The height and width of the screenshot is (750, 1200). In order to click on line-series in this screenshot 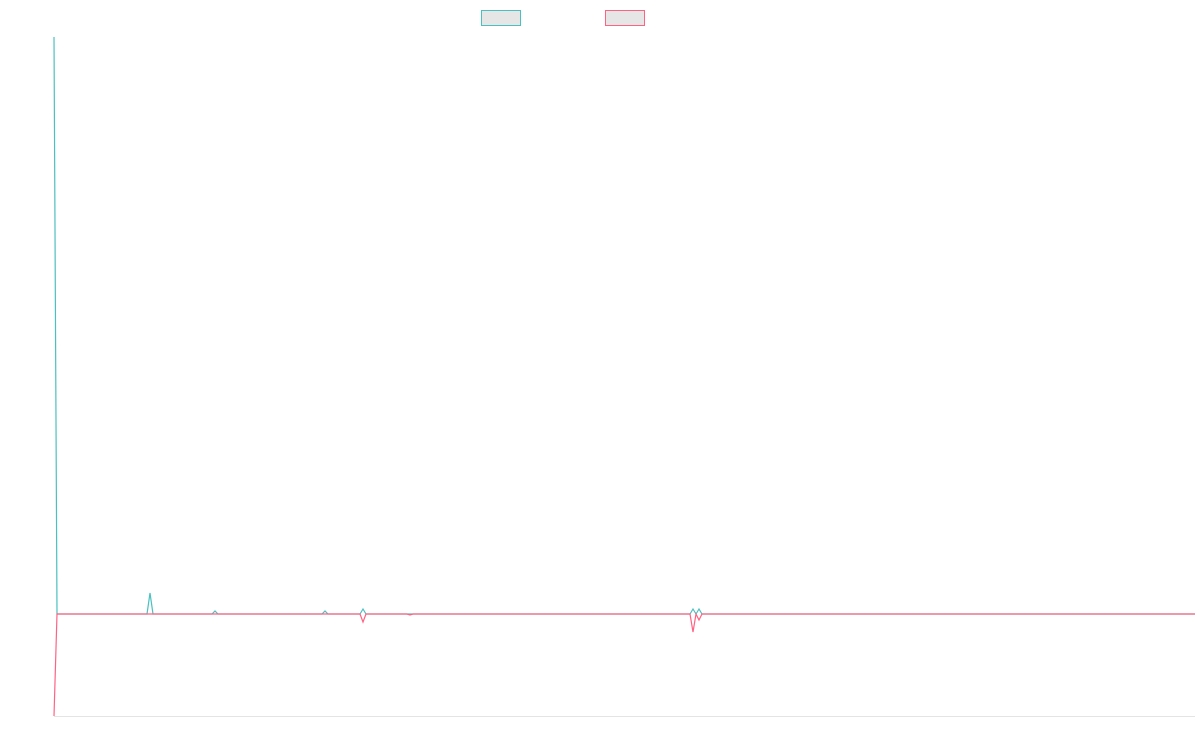, I will do `click(624, 664)`.